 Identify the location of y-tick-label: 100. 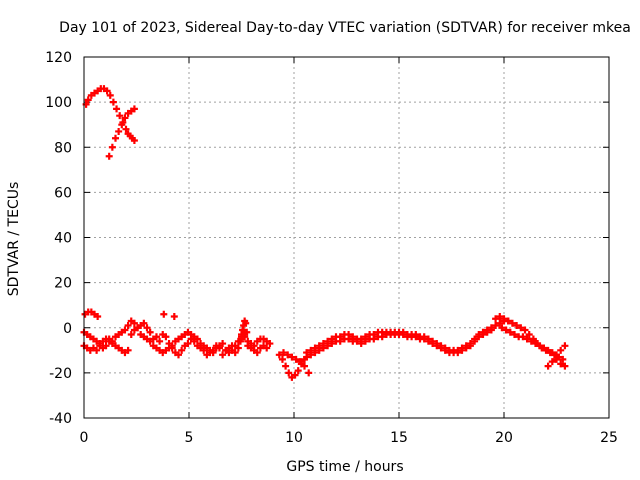
(58, 103).